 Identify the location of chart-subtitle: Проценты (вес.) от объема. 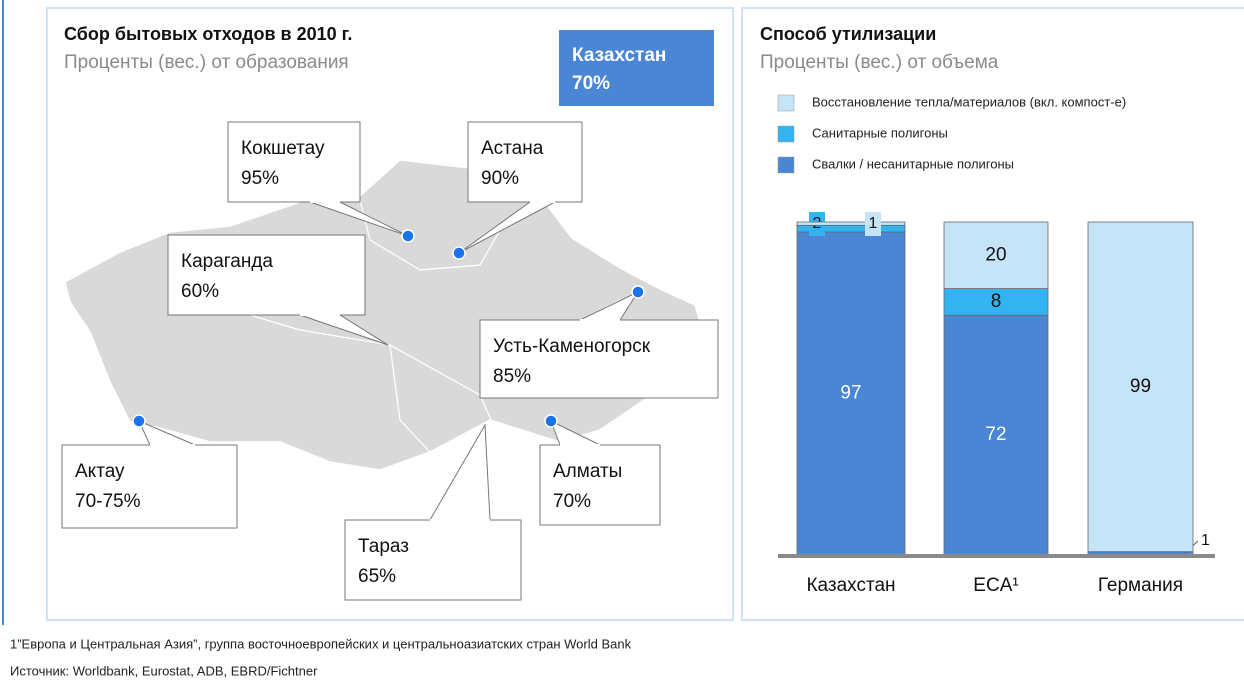
(879, 62).